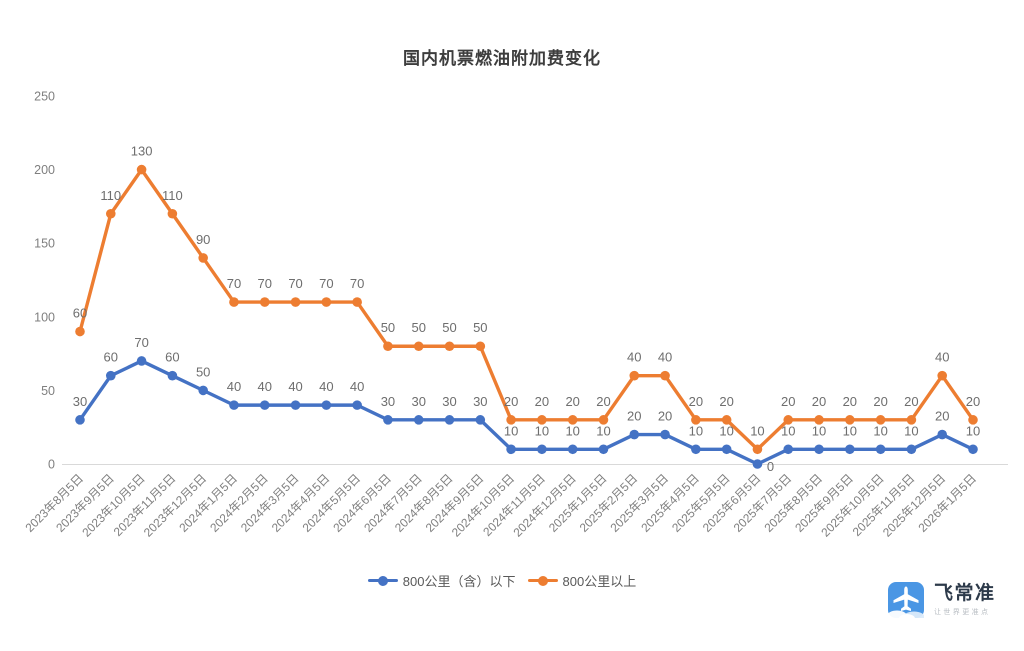  I want to click on legend-label: 800公里（含）以下, so click(459, 581).